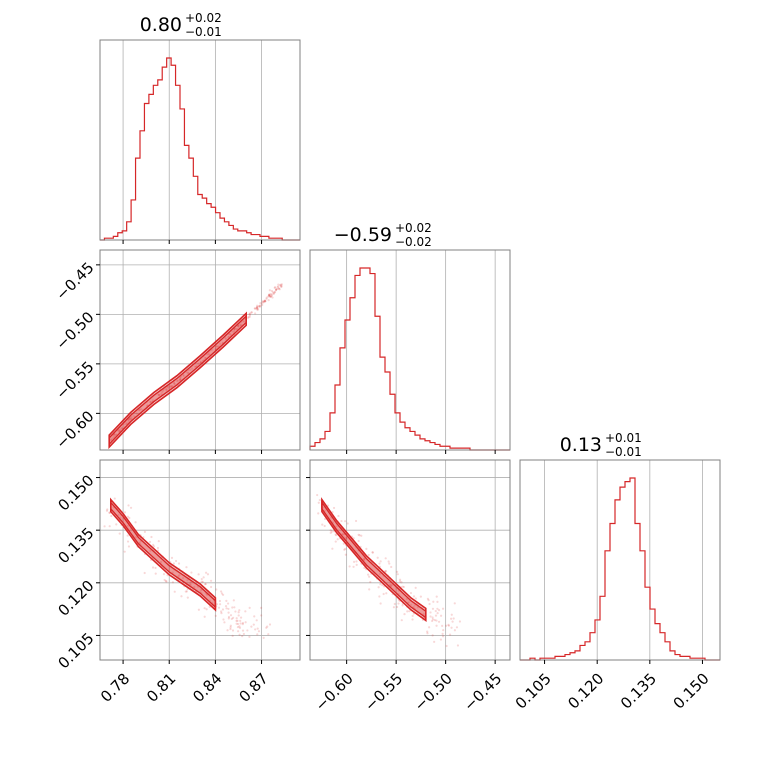  I want to click on panel-content, so click(389, 570).